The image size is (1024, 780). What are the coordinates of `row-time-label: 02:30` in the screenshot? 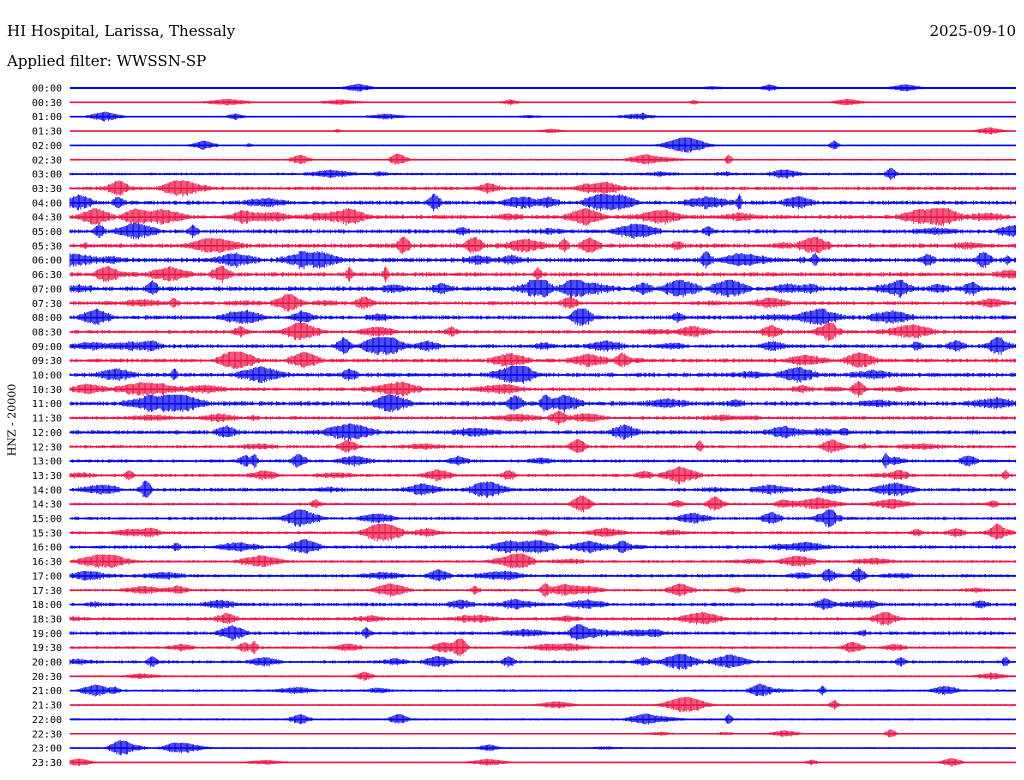 It's located at (47, 160).